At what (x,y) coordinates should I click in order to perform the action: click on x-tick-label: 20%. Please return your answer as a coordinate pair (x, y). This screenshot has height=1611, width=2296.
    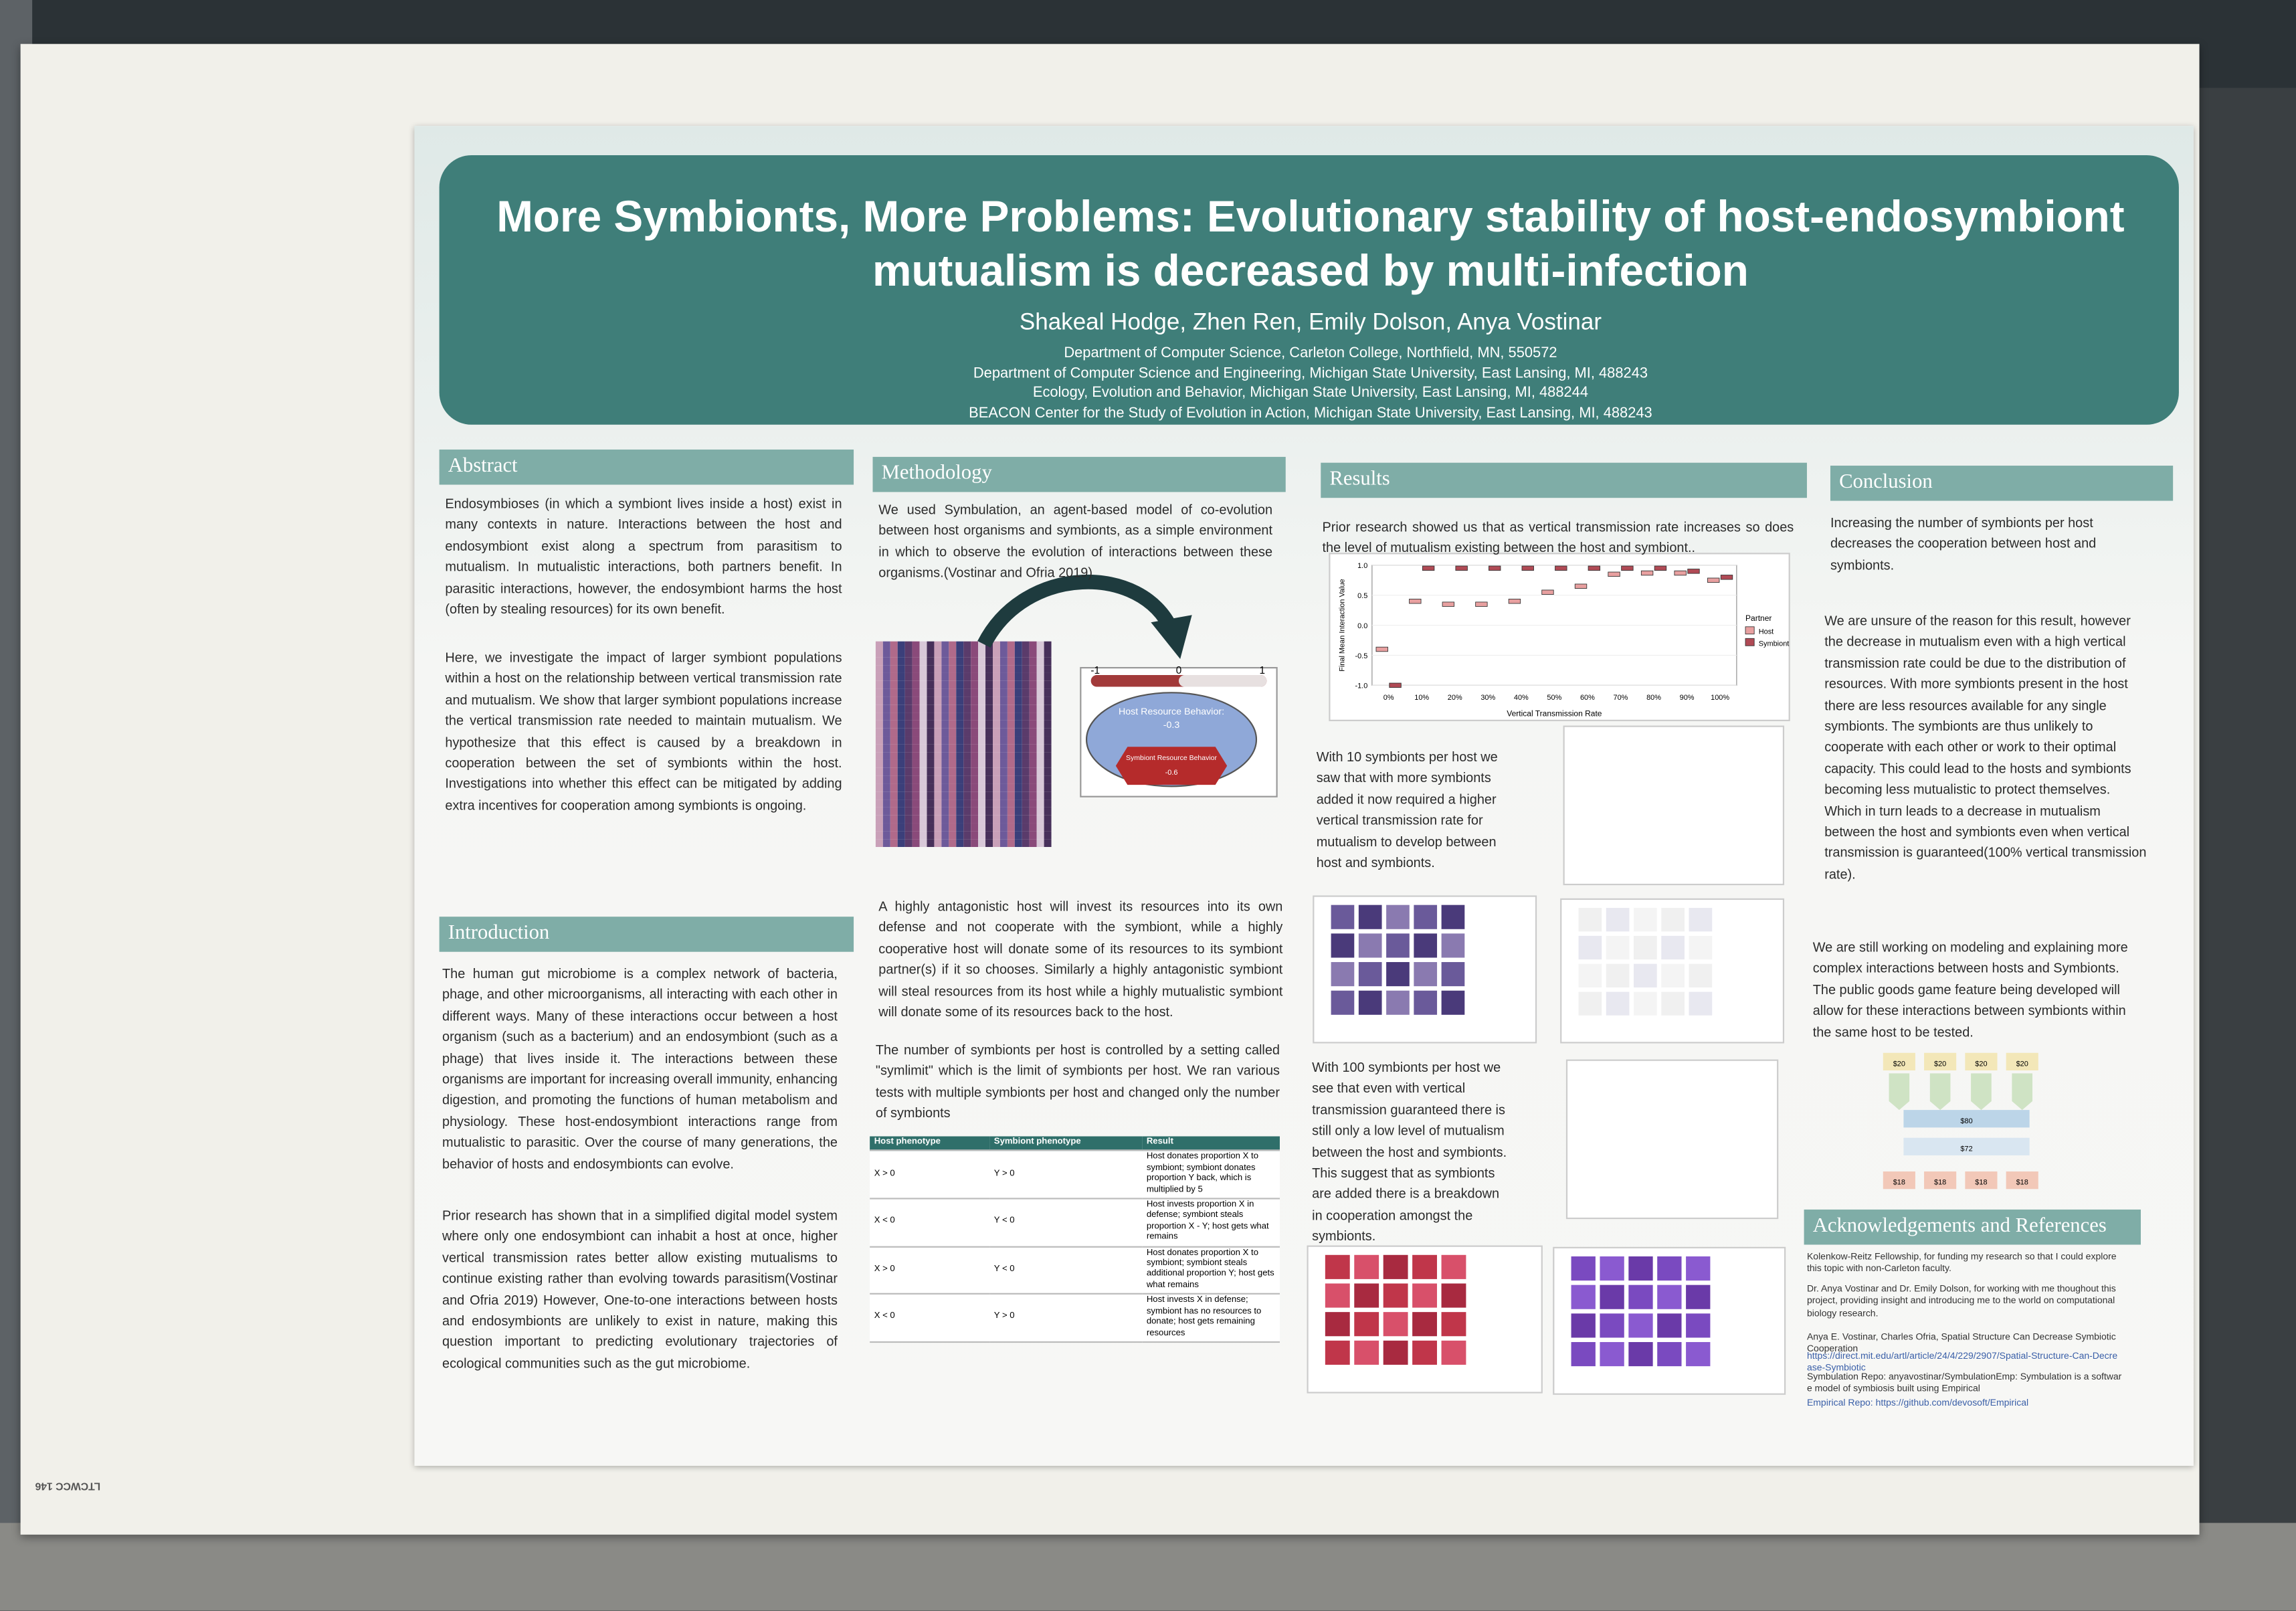
    Looking at the image, I should click on (1455, 698).